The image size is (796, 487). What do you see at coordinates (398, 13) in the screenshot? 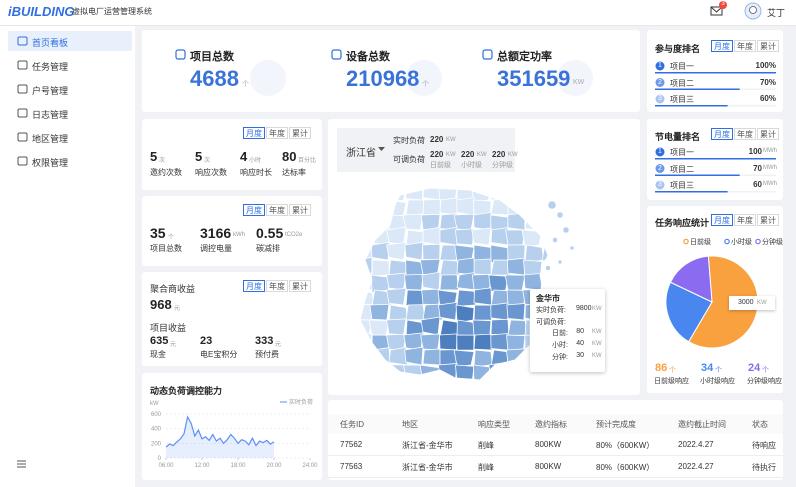
I see `header-bar` at bounding box center [398, 13].